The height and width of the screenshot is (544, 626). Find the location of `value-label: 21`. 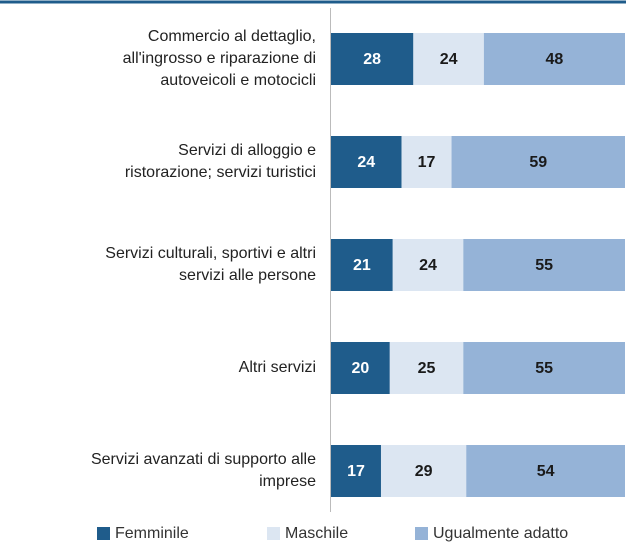

value-label: 21 is located at coordinates (362, 265).